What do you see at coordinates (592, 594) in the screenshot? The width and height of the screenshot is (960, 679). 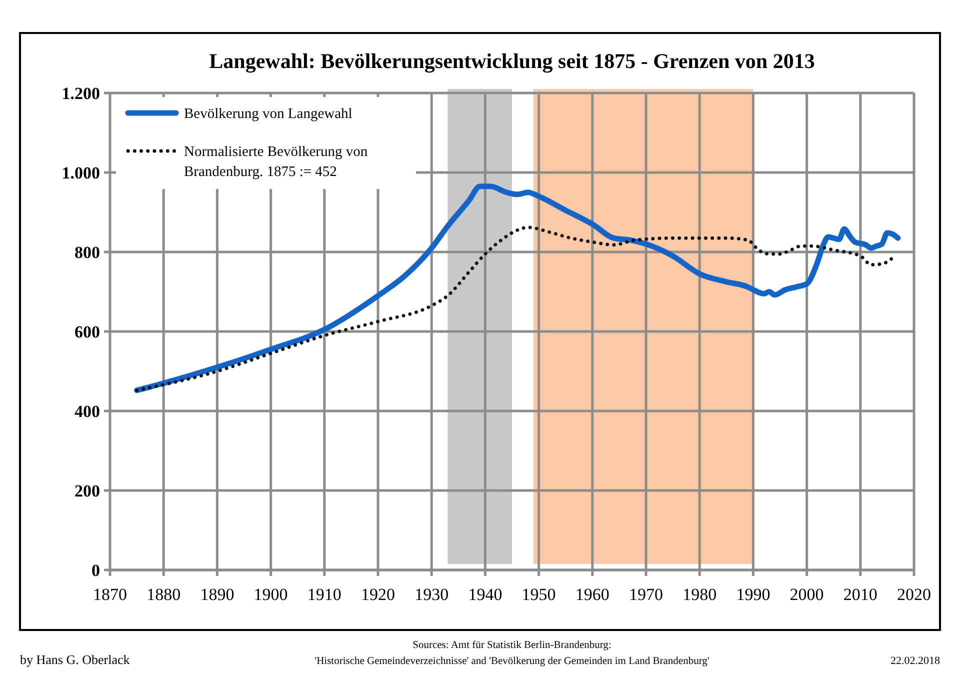 I see `x-tick-label: 1960` at bounding box center [592, 594].